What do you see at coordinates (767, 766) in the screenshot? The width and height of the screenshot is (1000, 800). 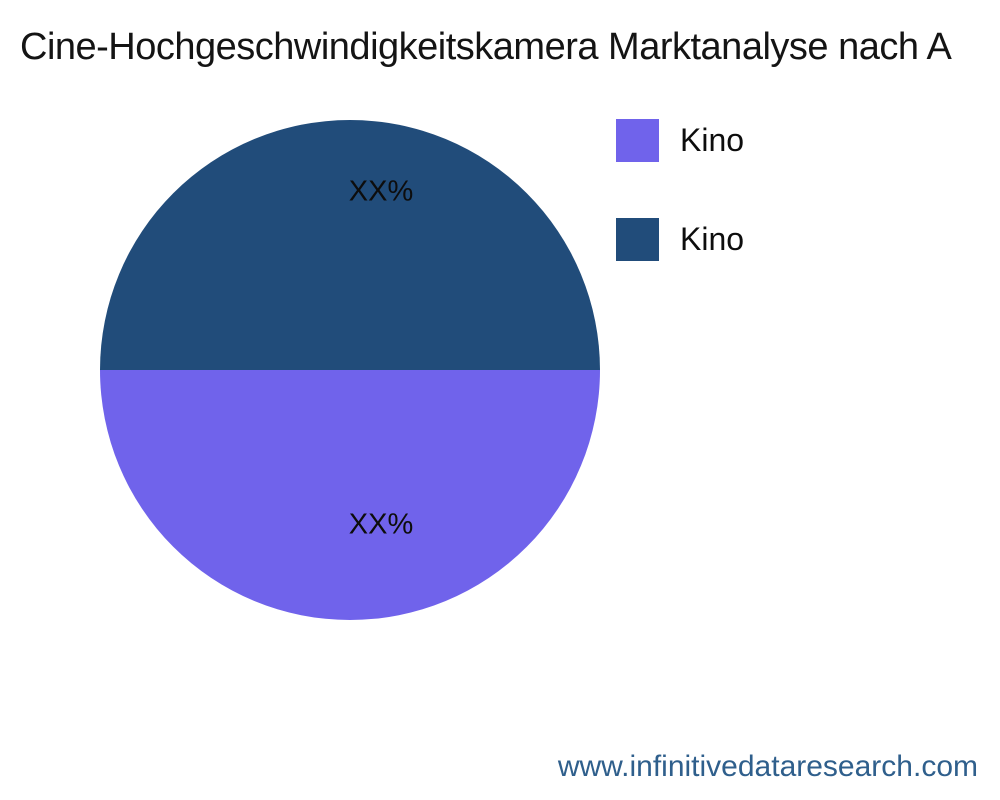 I see `footer-url: www.infinitivedataresearch.com` at bounding box center [767, 766].